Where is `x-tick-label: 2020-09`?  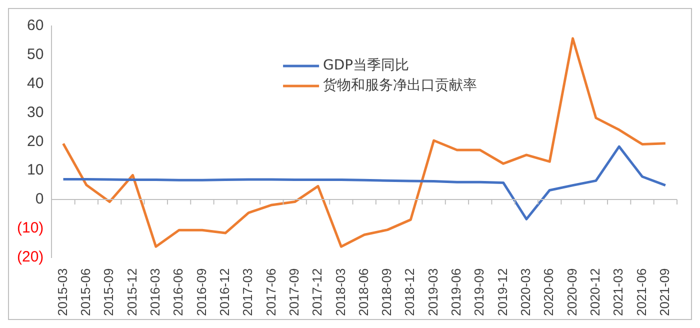 x-tick-label: 2020-09 is located at coordinates (572, 292).